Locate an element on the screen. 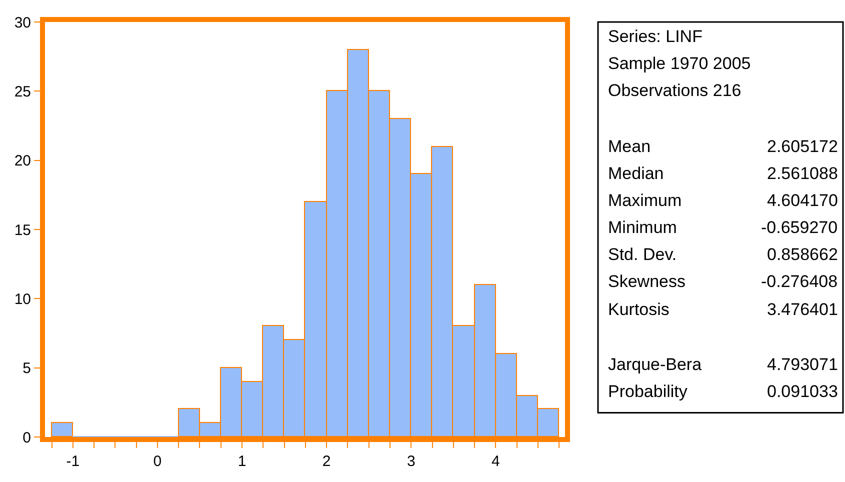 The image size is (845, 482). x-tick-label: 3 is located at coordinates (411, 461).